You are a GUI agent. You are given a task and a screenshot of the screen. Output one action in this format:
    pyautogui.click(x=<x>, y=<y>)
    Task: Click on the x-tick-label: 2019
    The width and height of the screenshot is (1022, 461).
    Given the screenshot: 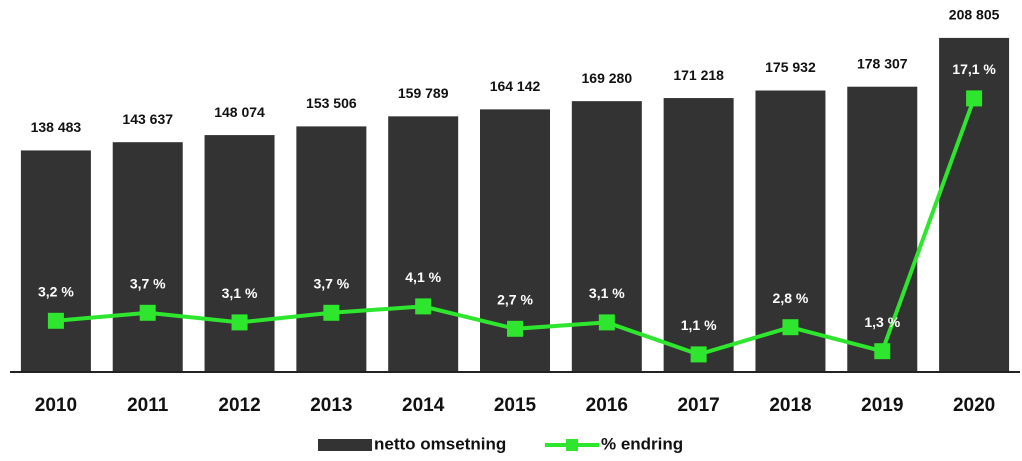 What is the action you would take?
    pyautogui.click(x=882, y=405)
    